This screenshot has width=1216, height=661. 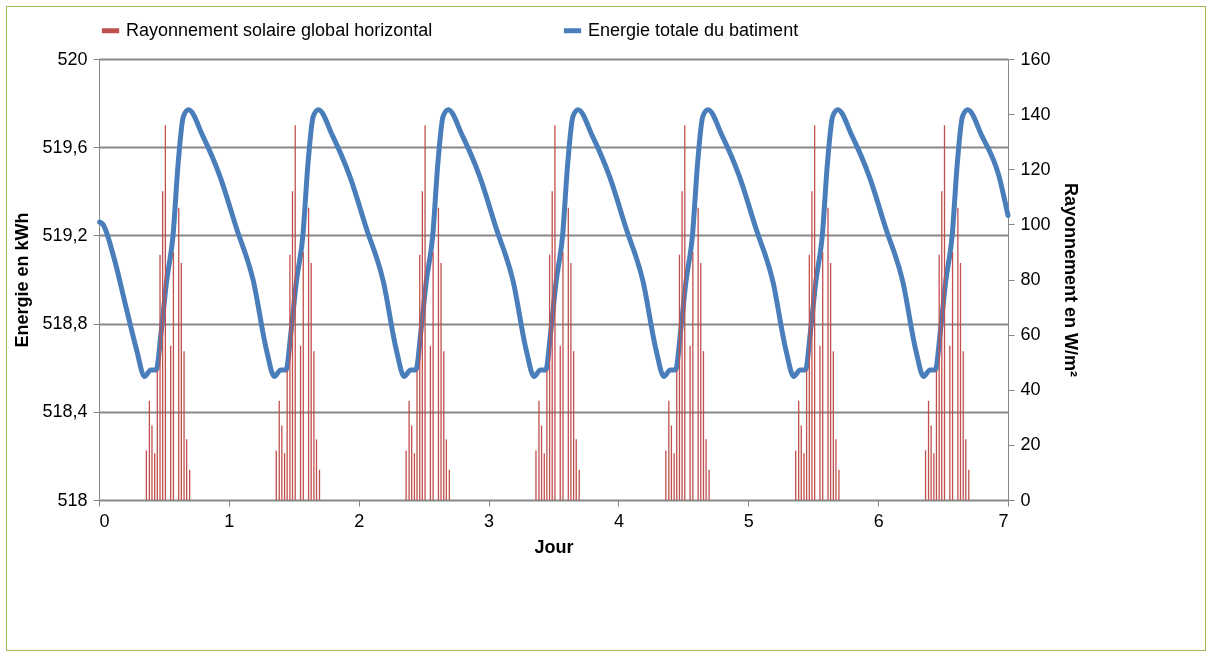 What do you see at coordinates (1070, 280) in the screenshot?
I see `y2-axis-title: Rayonnement en W/m²` at bounding box center [1070, 280].